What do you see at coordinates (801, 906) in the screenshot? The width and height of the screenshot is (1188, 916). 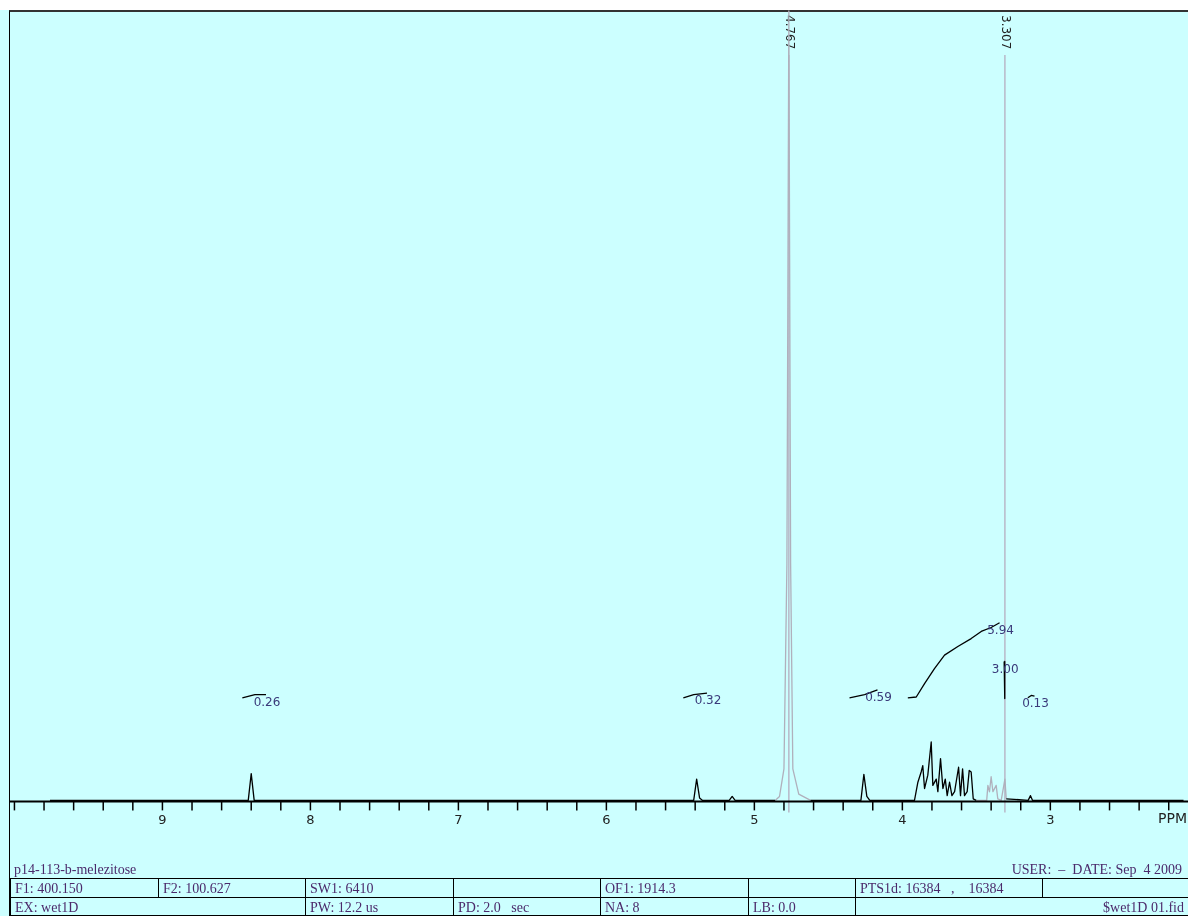 I see `text: LB: 0.0` at bounding box center [801, 906].